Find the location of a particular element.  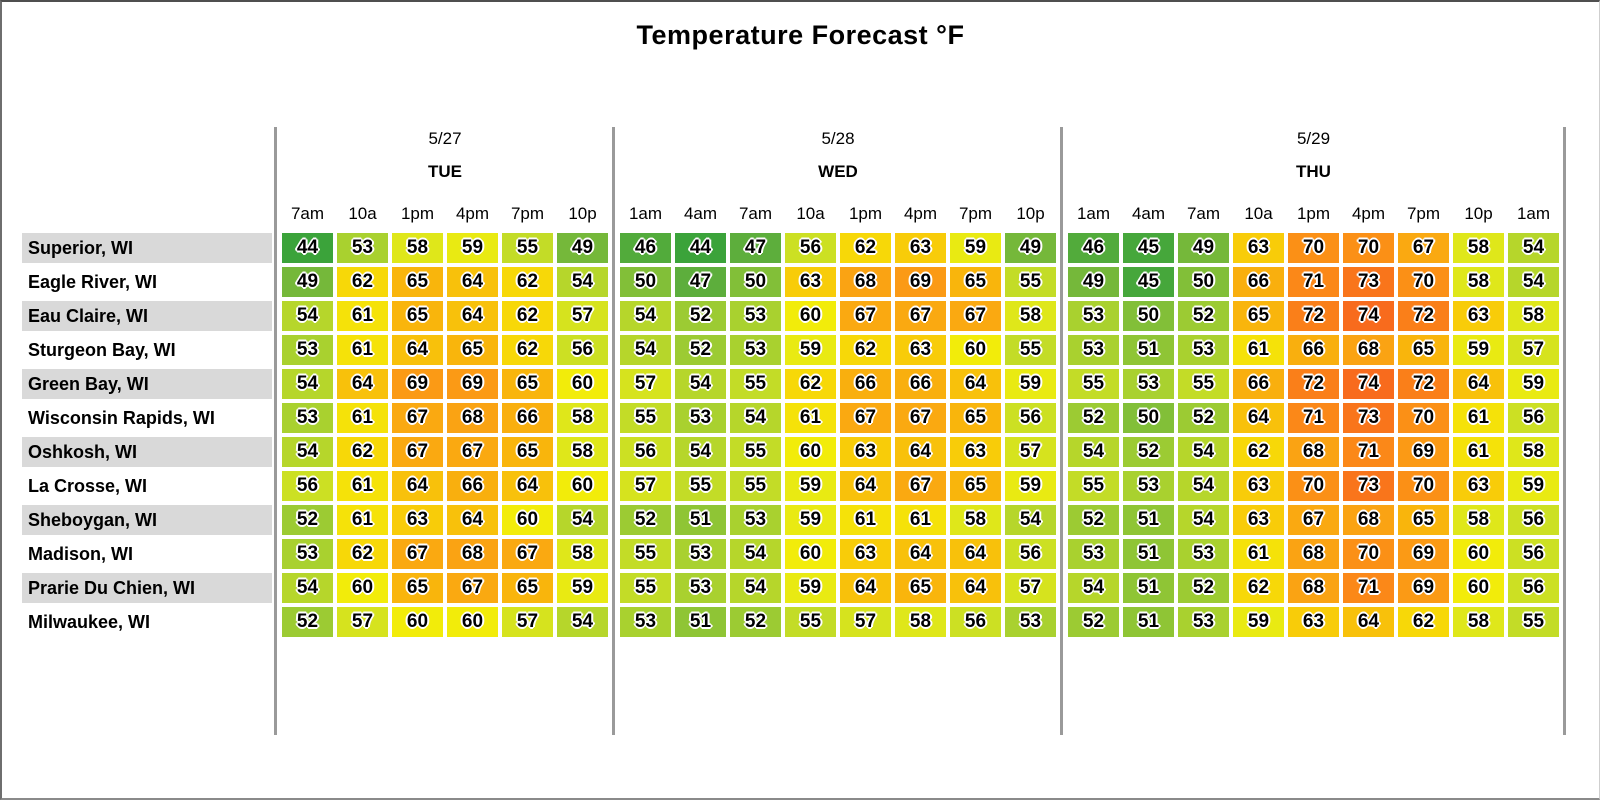

day-name-label: THU is located at coordinates (1313, 171).